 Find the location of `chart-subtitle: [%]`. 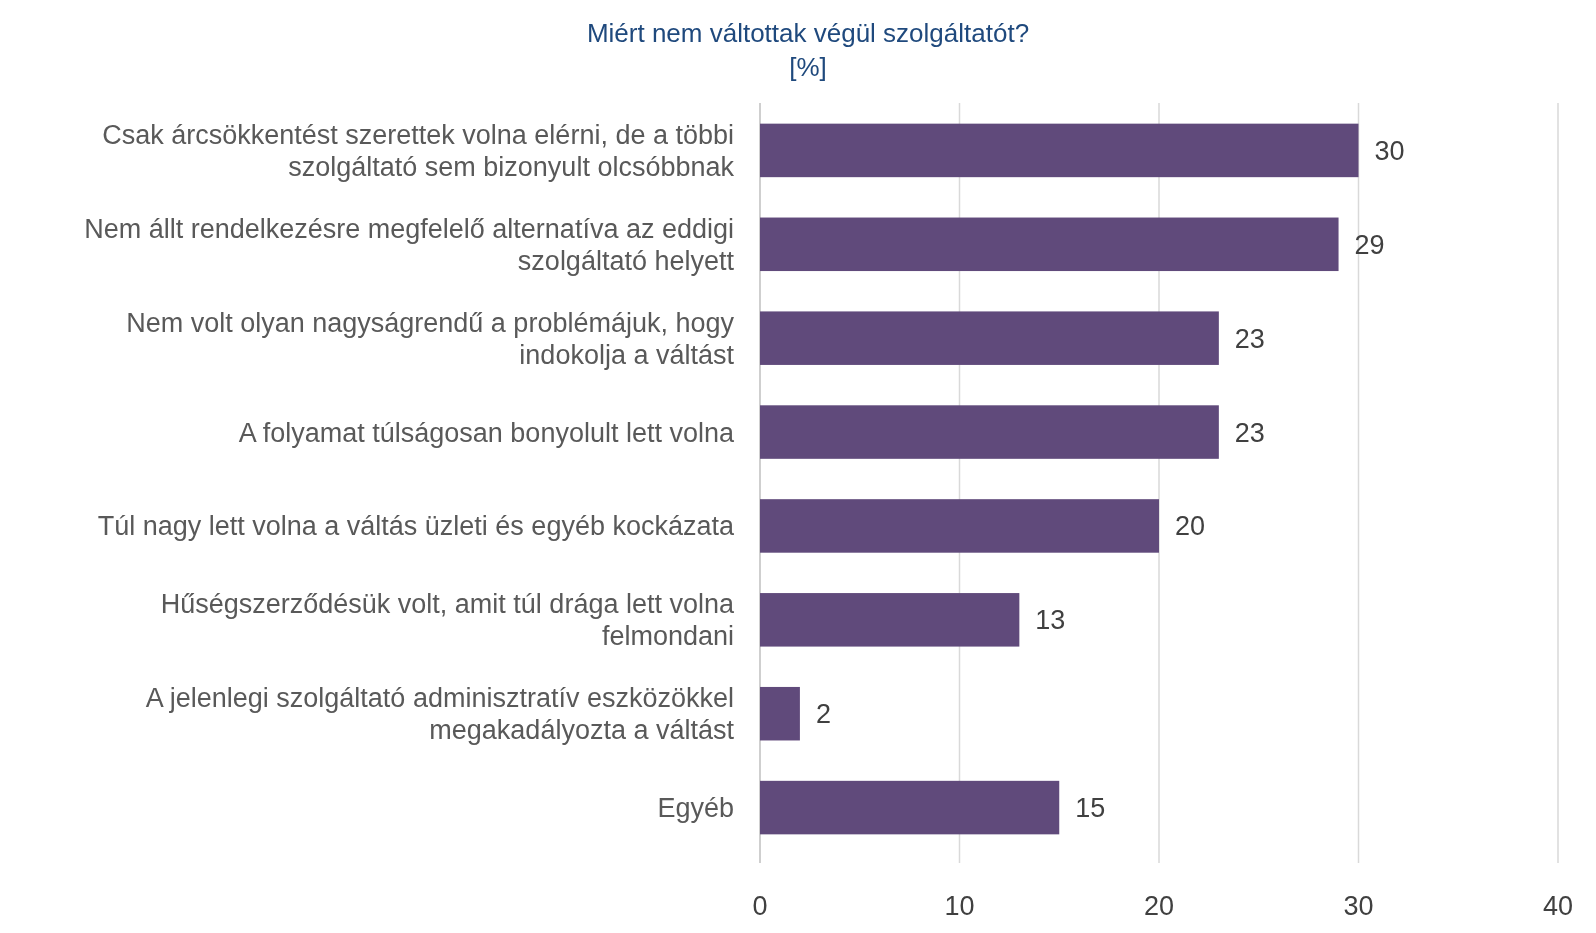

chart-subtitle: [%] is located at coordinates (808, 67).